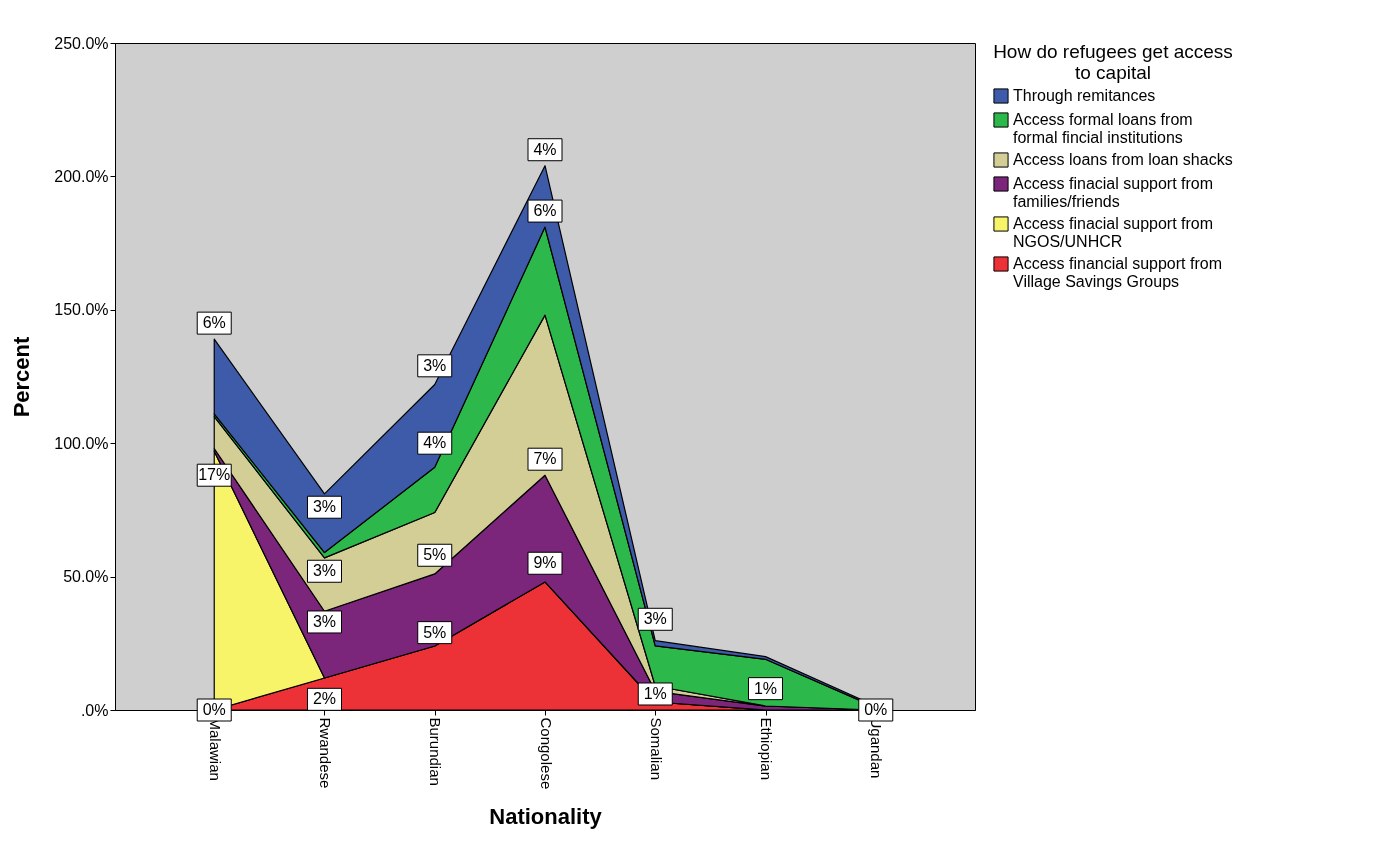 The height and width of the screenshot is (859, 1391). I want to click on legend-title: How do refugees get access to capital, so click(1113, 62).